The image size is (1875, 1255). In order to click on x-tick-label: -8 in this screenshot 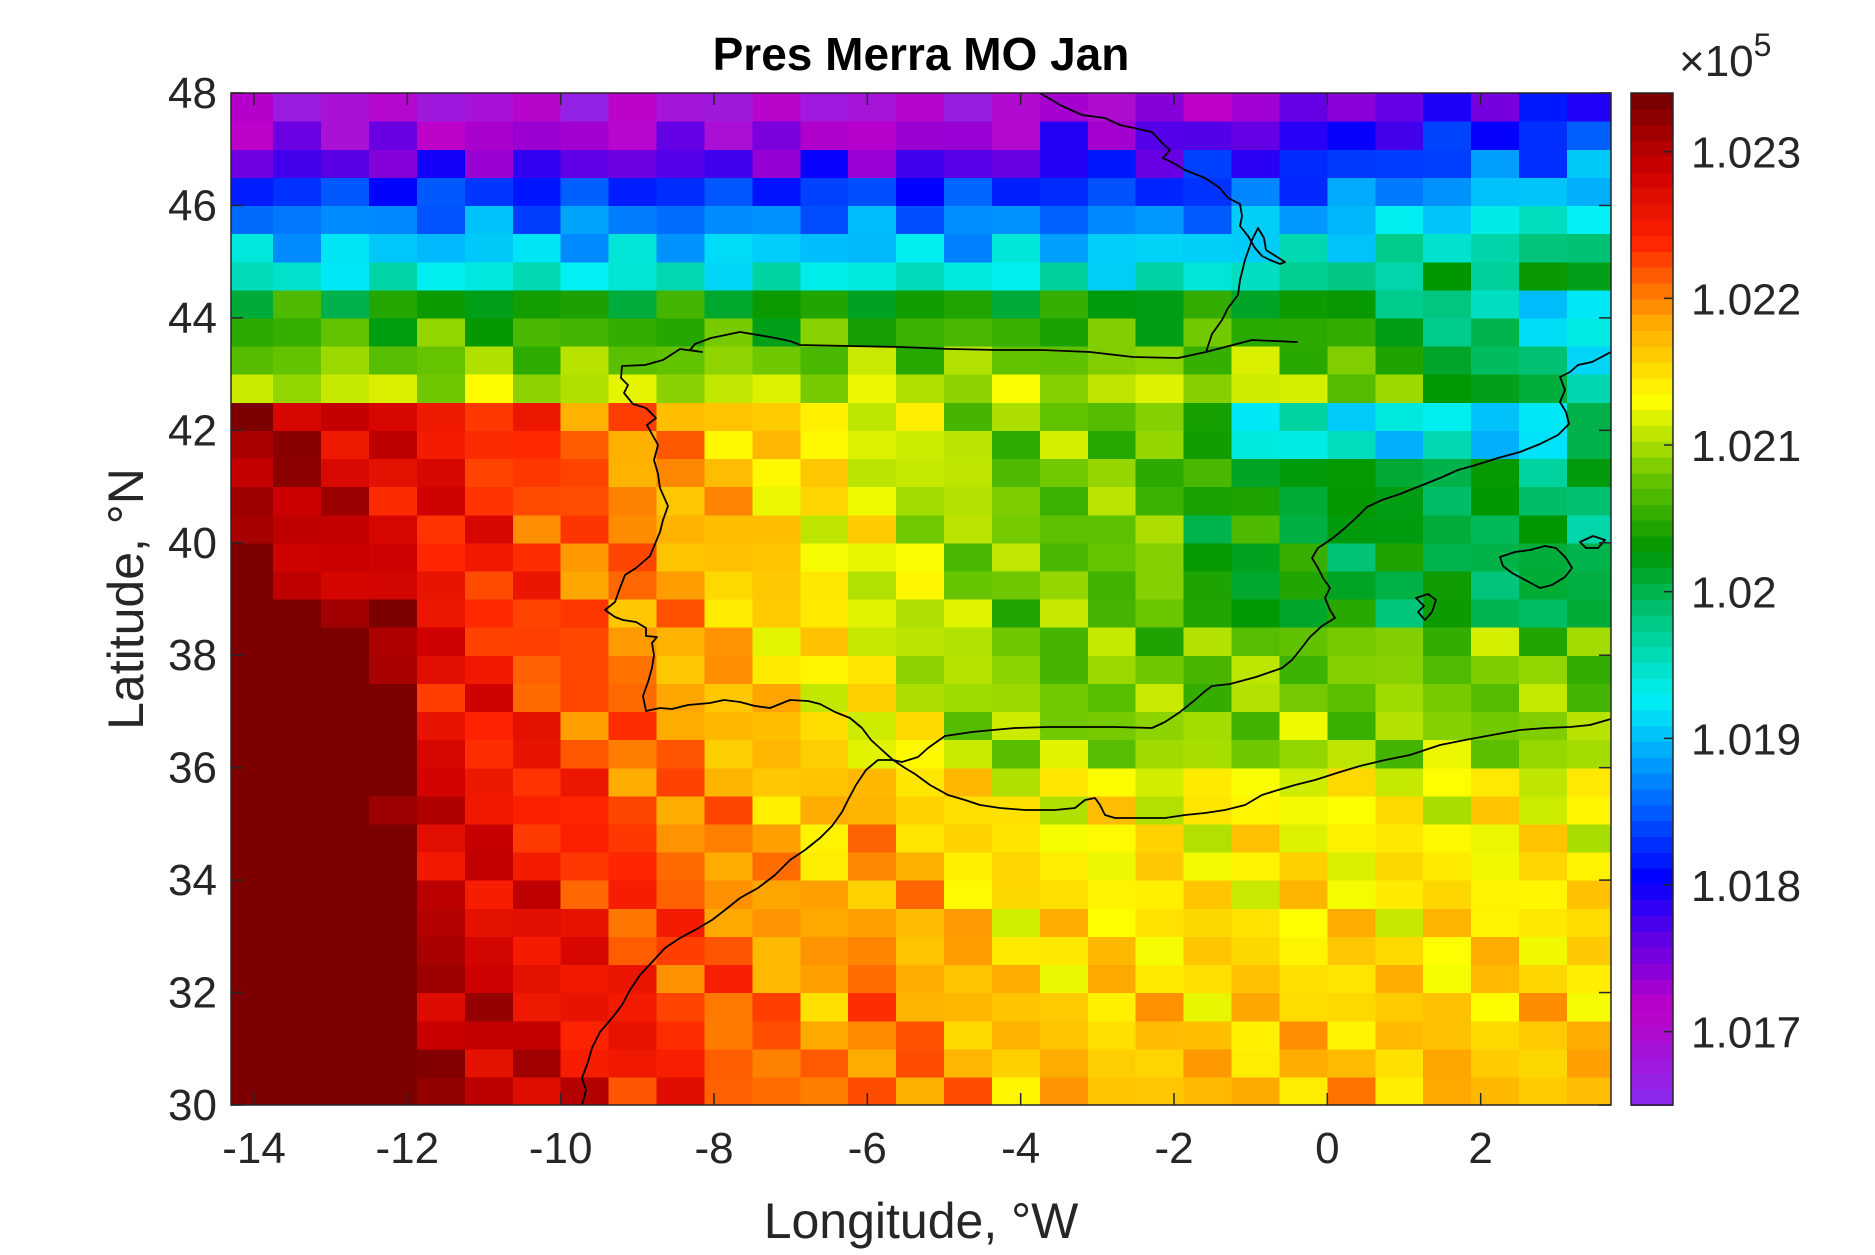, I will do `click(713, 1148)`.